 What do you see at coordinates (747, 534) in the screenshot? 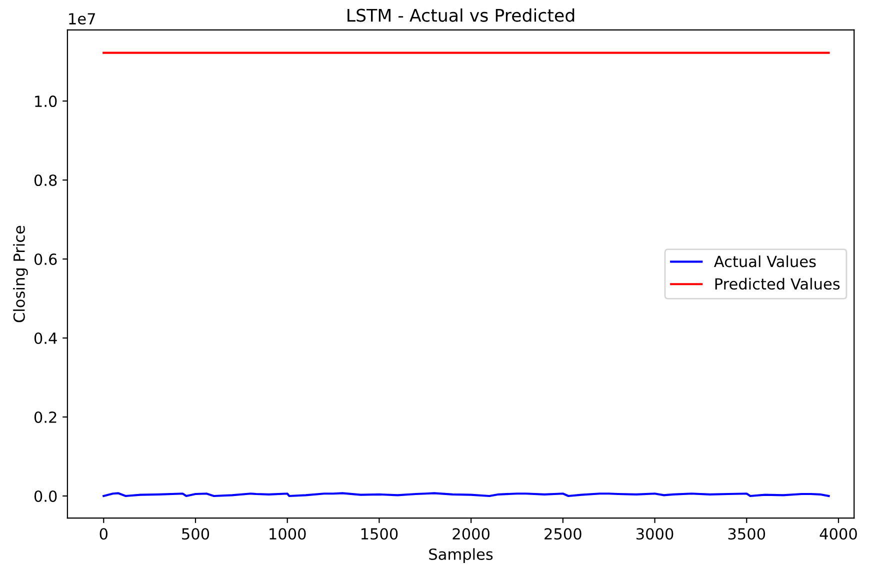
I see `x-tick-label: 3500` at bounding box center [747, 534].